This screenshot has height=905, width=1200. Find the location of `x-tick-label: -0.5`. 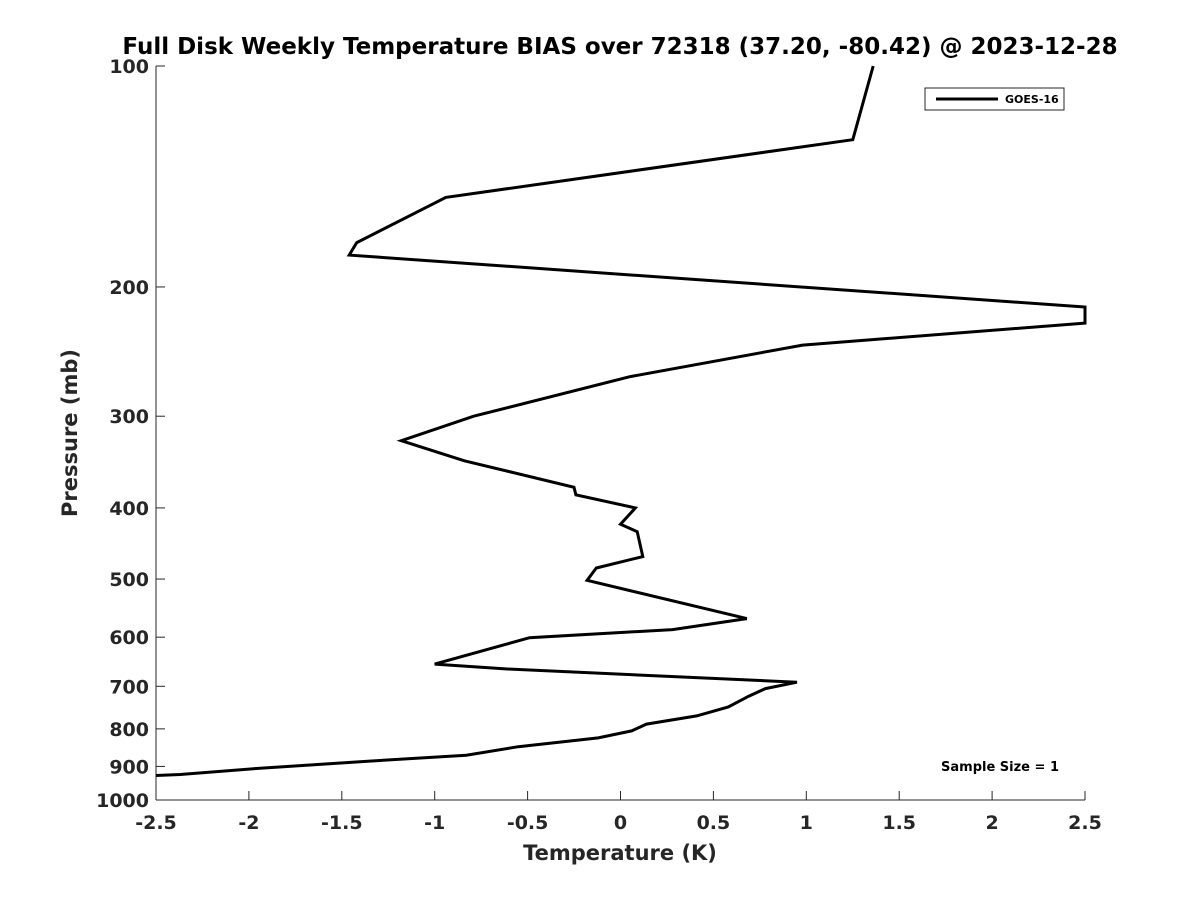

x-tick-label: -0.5 is located at coordinates (528, 823).